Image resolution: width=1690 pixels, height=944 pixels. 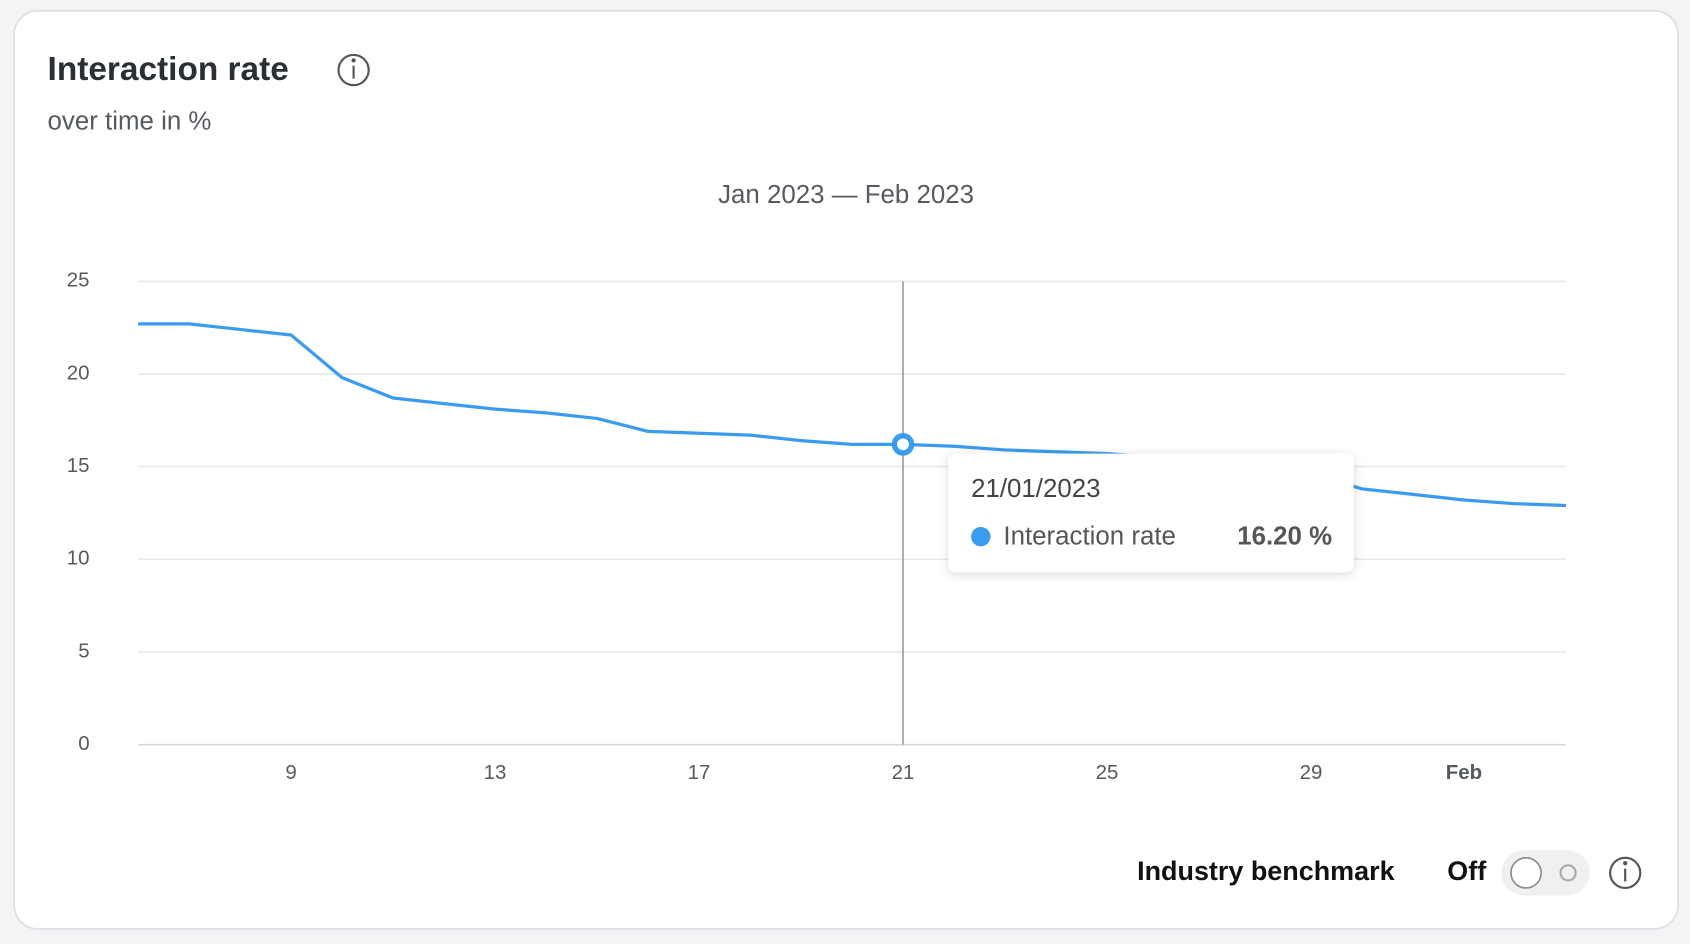 I want to click on x-tick-label: 9, so click(x=290, y=772).